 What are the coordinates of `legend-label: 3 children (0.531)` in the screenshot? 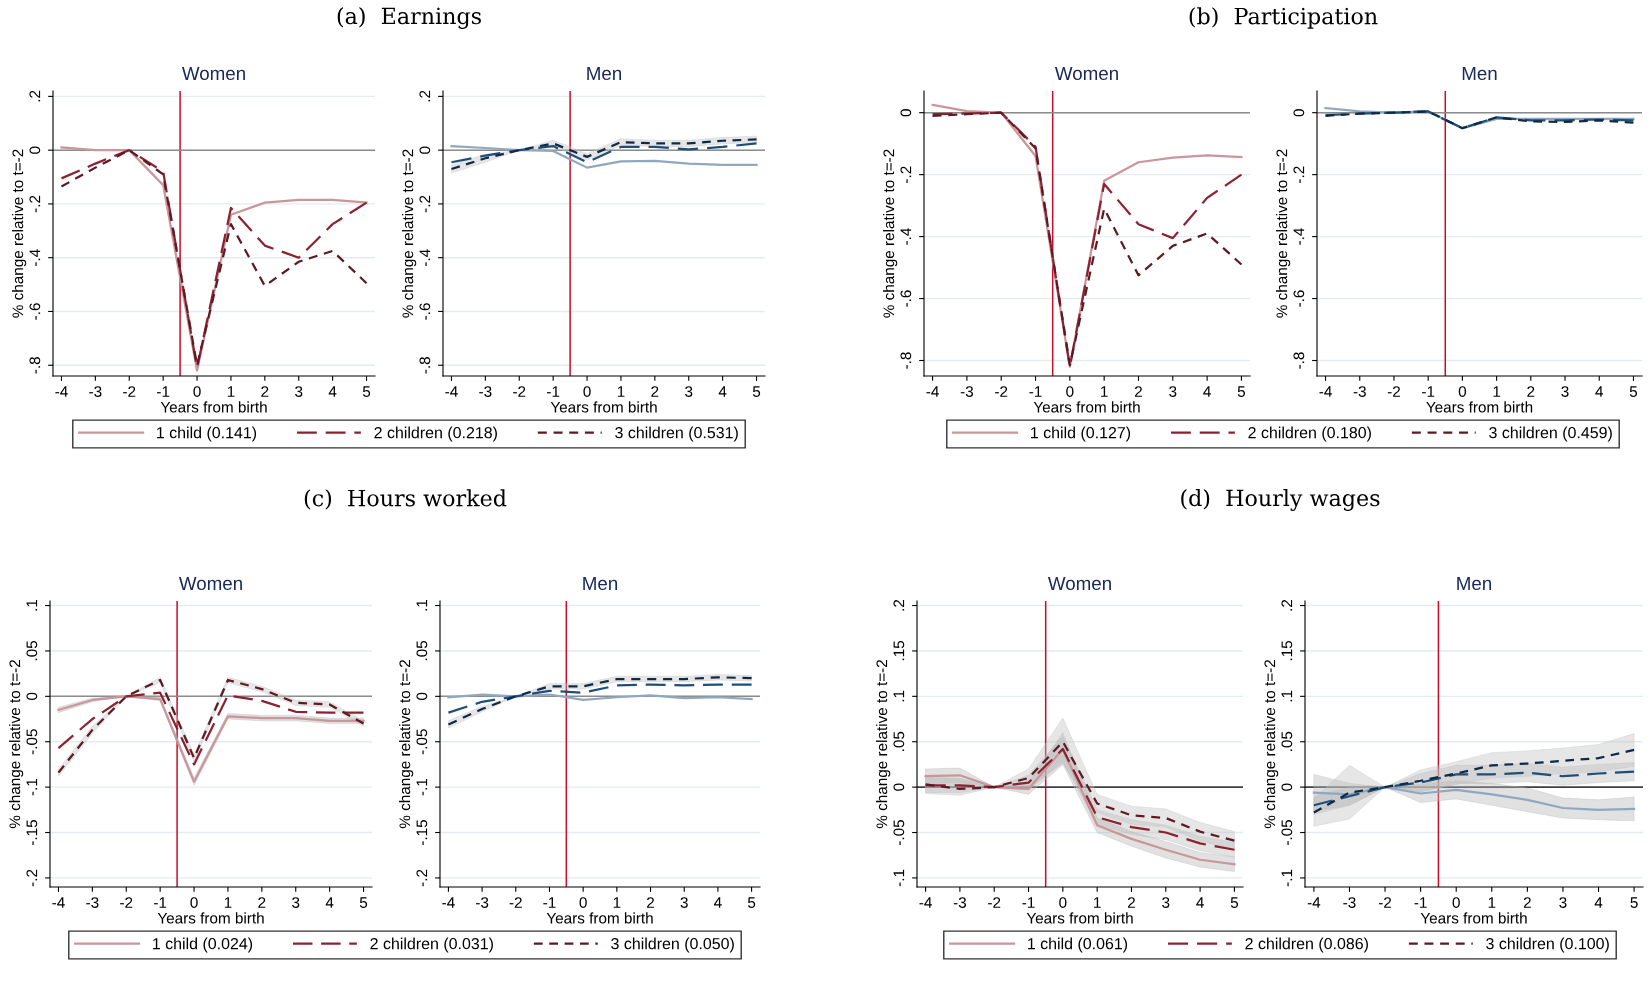 It's located at (676, 434).